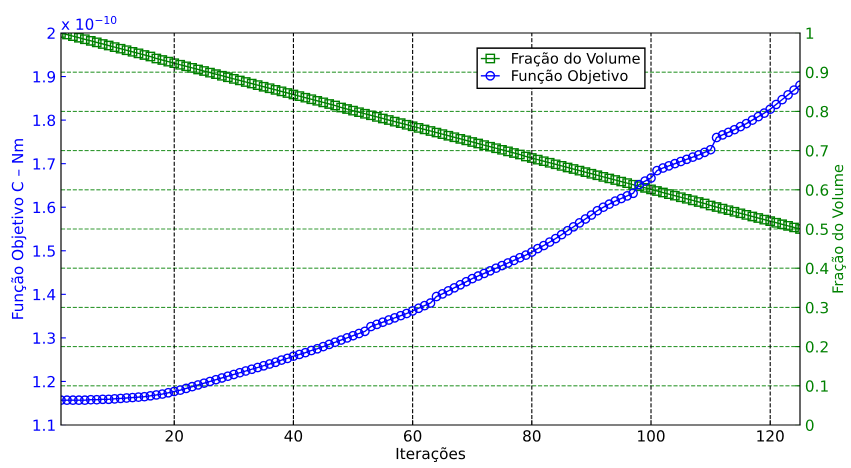 This screenshot has width=851, height=468. Describe the element at coordinates (45, 208) in the screenshot. I see `y-tick-label: 1.6` at that location.